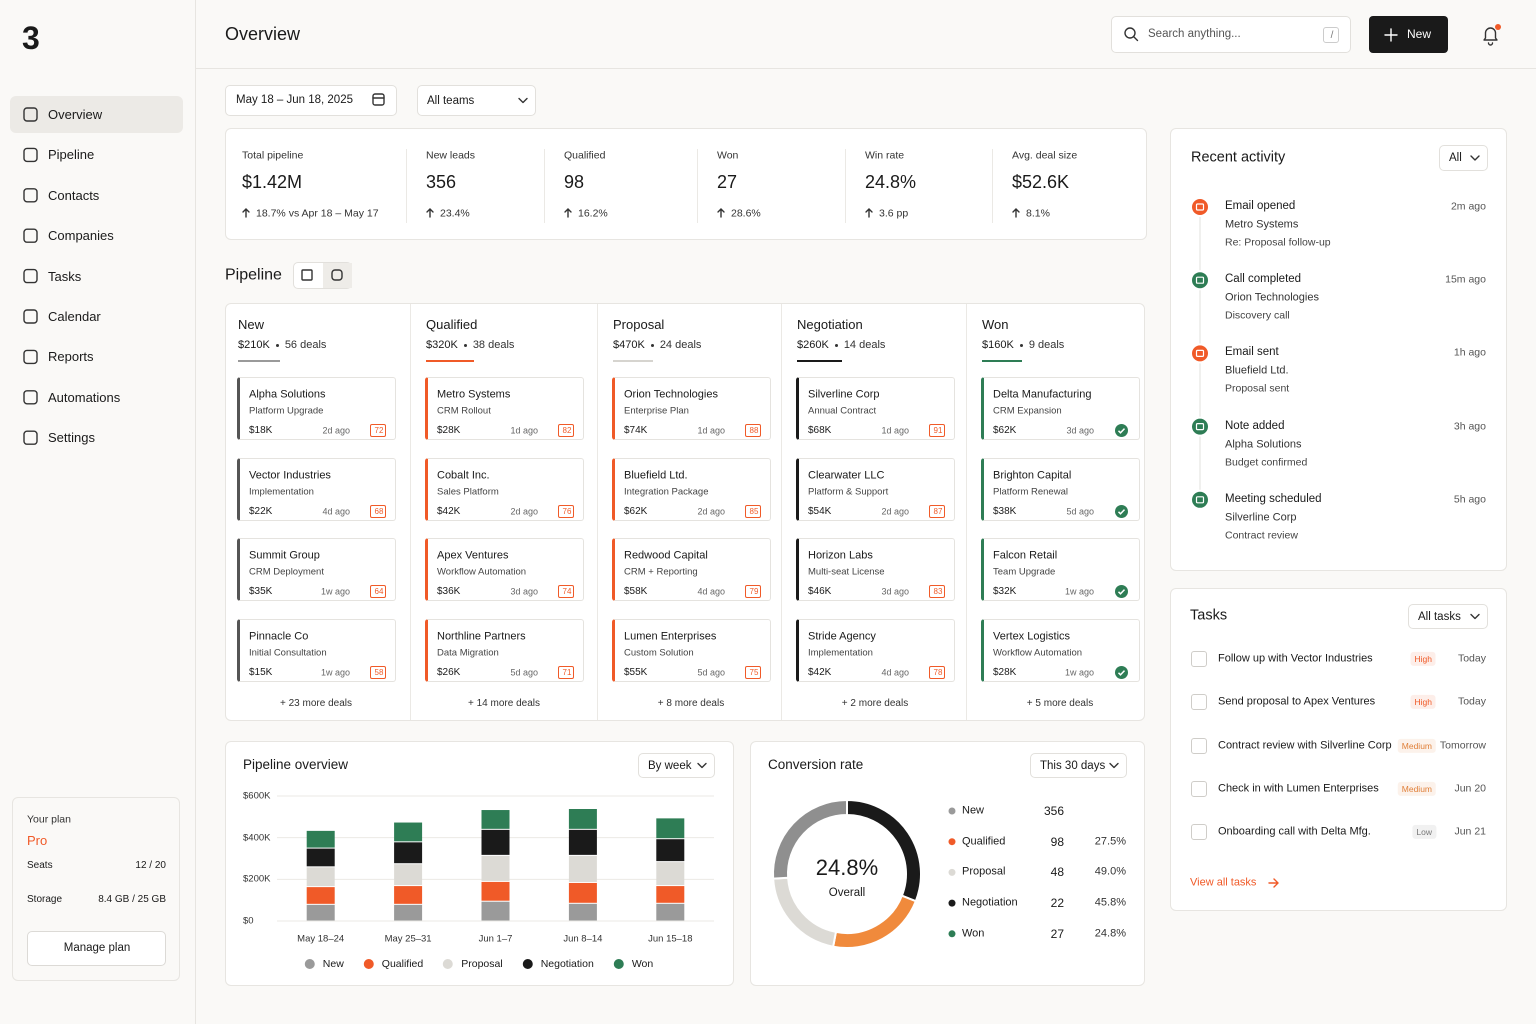 The height and width of the screenshot is (1024, 1536). What do you see at coordinates (1338, 749) in the screenshot?
I see `tasks-card` at bounding box center [1338, 749].